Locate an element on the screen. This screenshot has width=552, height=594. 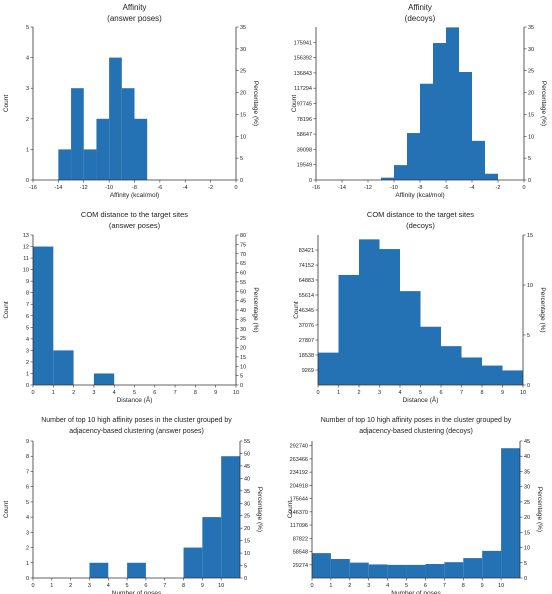
chart-subtitle: (answer poses) is located at coordinates (135, 225).